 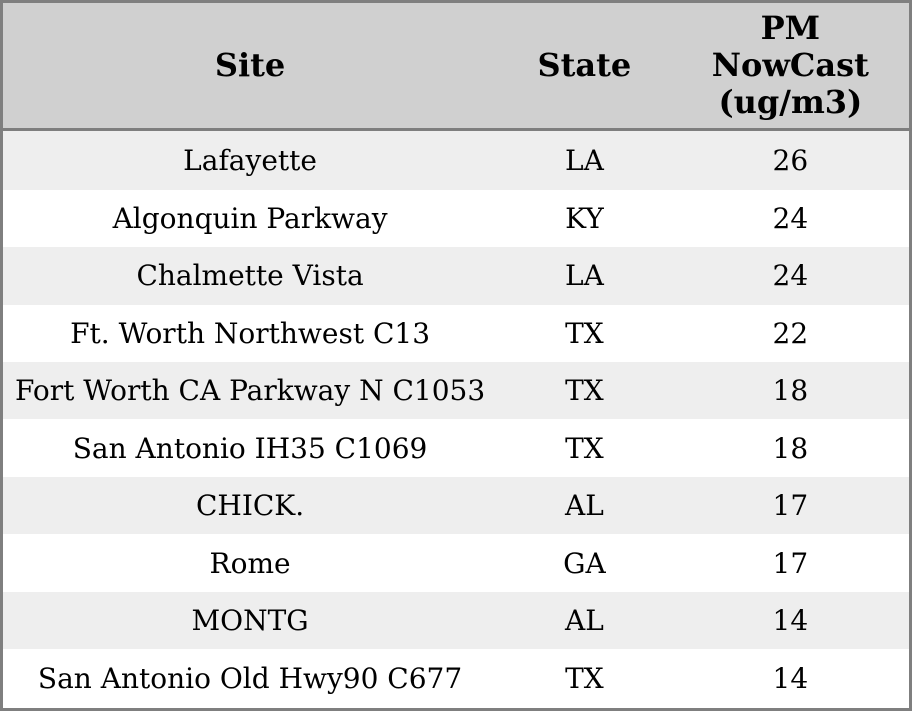 I want to click on site-cell: MONTG, so click(x=250, y=621).